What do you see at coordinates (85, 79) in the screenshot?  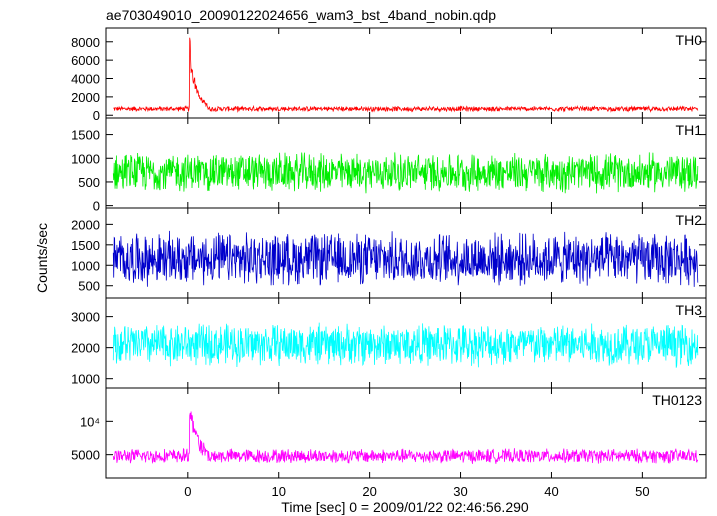 I see `y-tick-label: 4000` at bounding box center [85, 79].